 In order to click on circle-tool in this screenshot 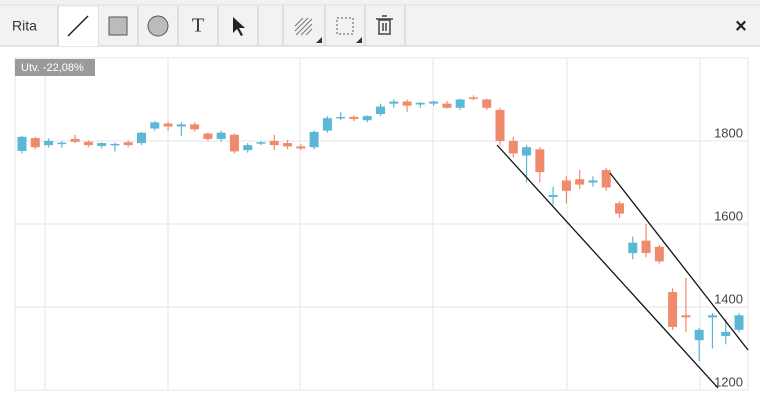, I will do `click(158, 26)`.